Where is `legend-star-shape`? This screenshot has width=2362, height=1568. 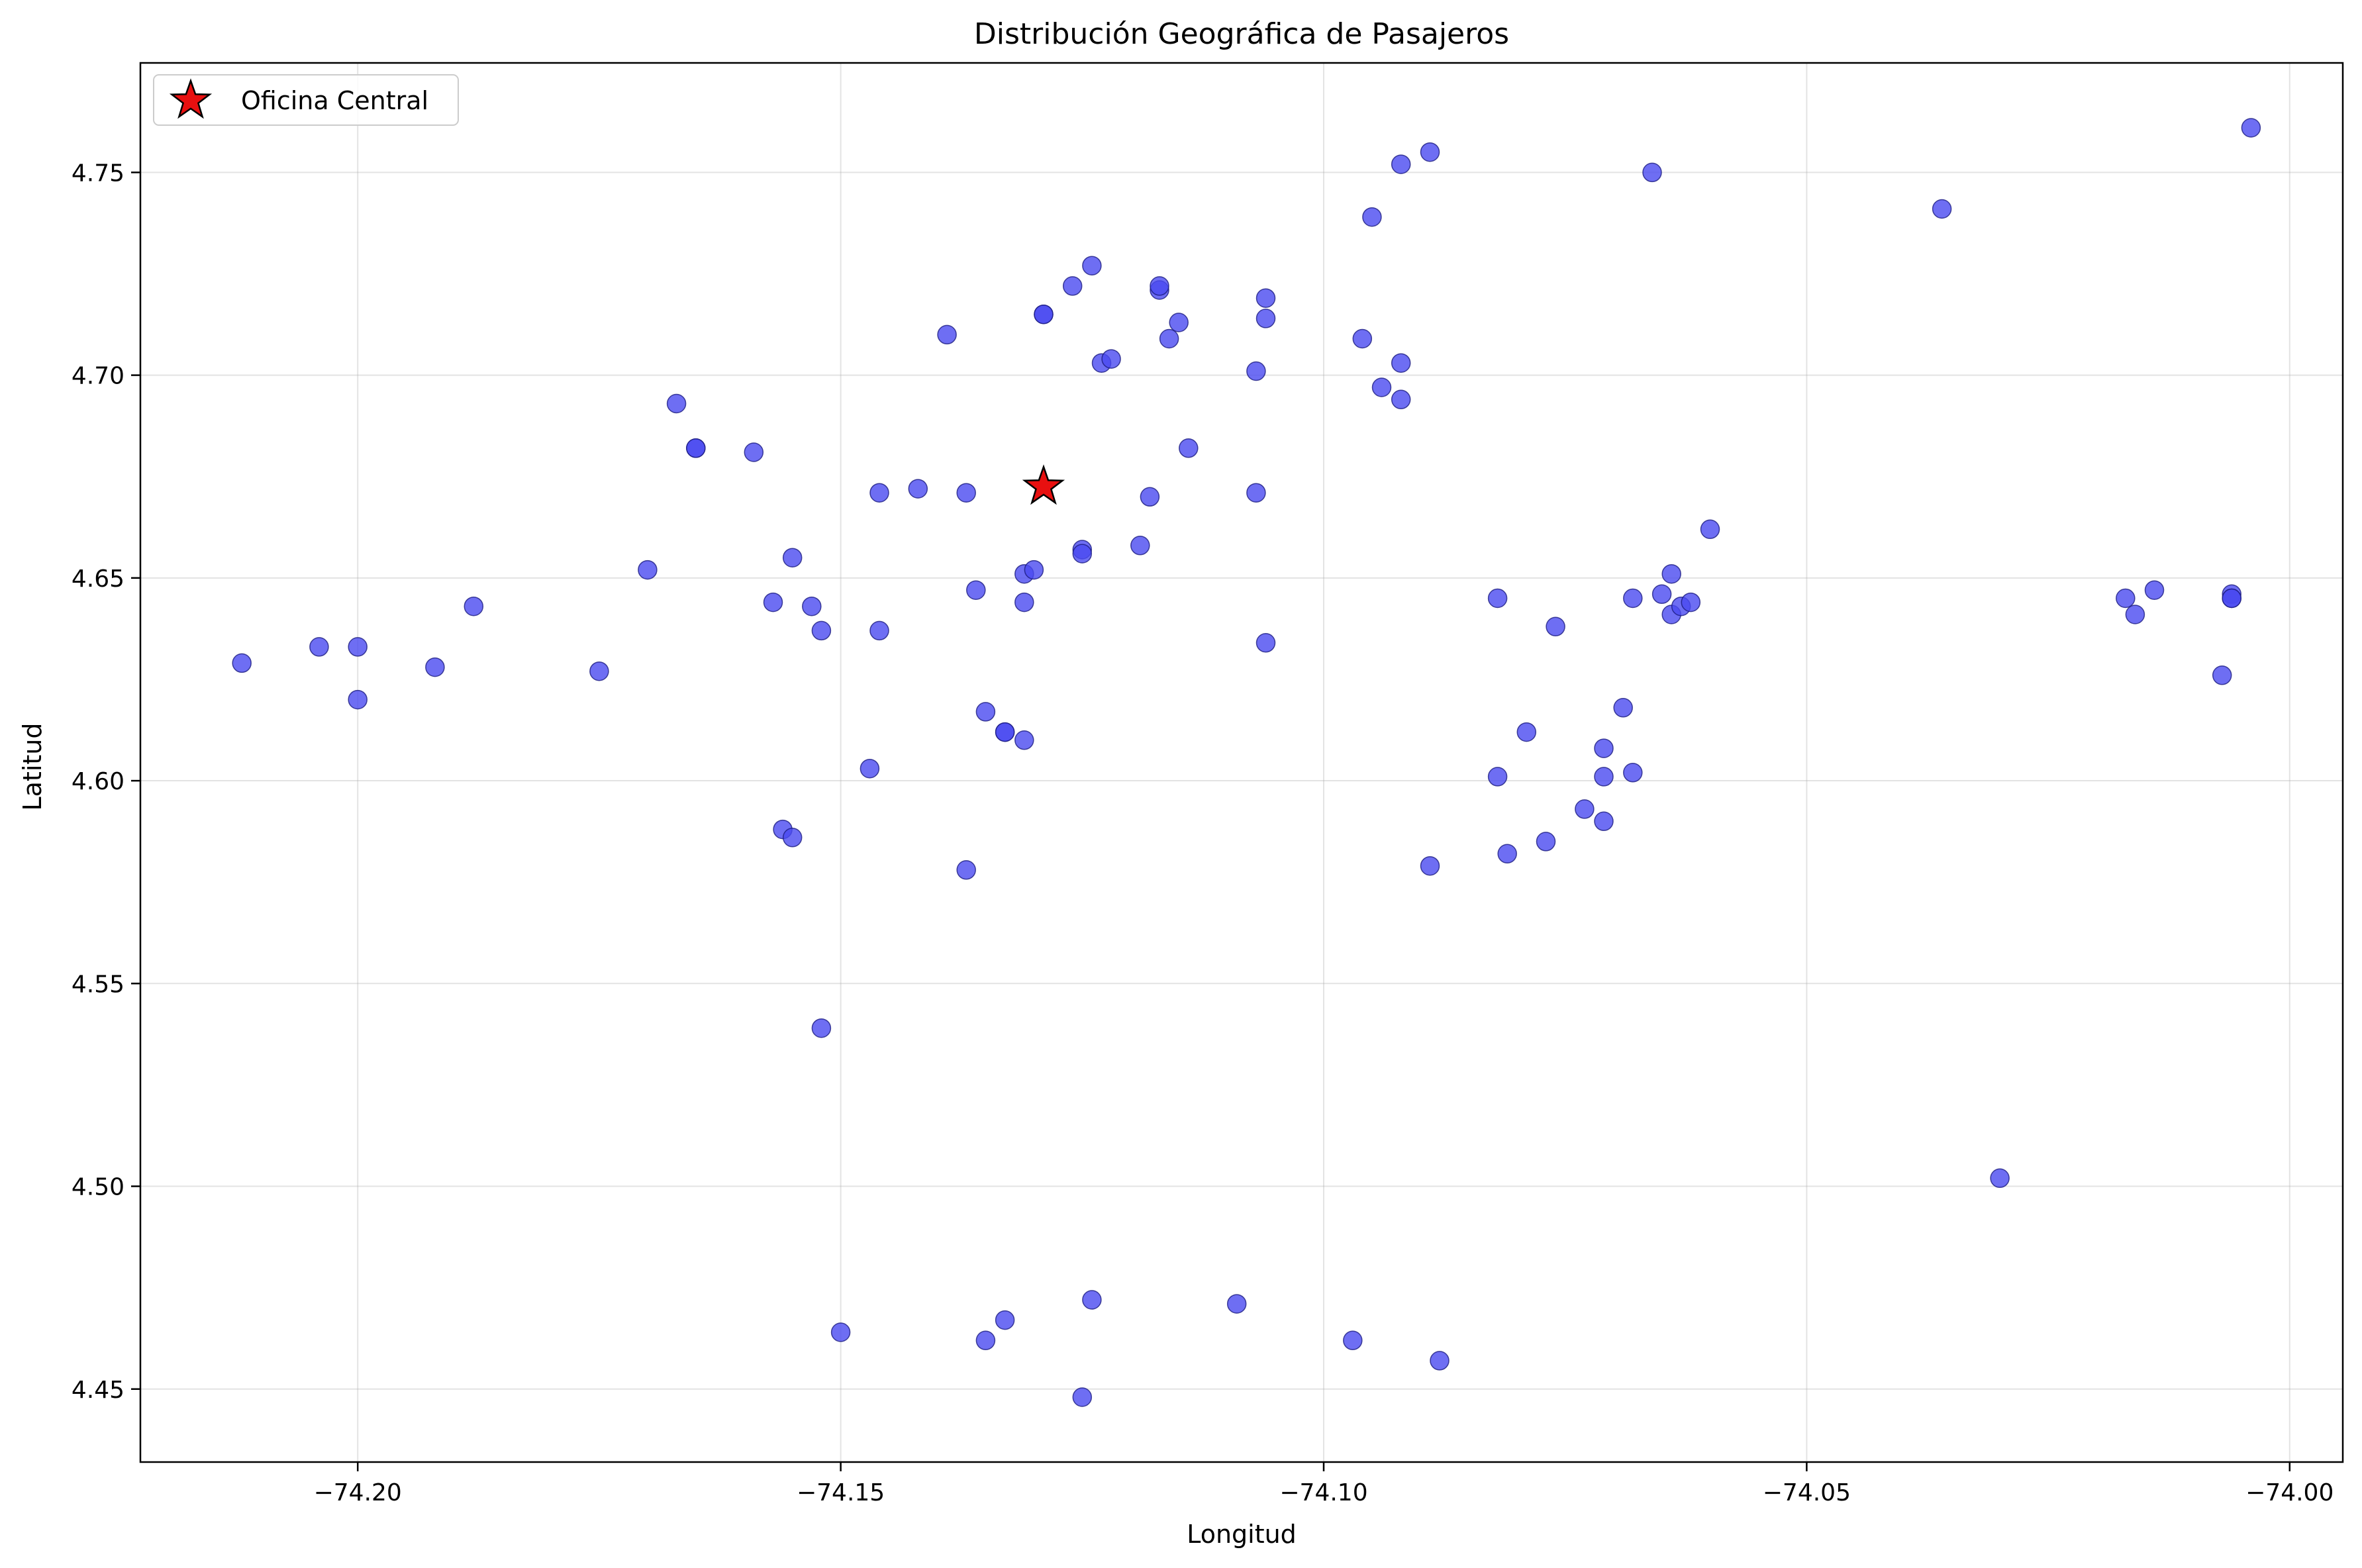
legend-star-shape is located at coordinates (191, 98).